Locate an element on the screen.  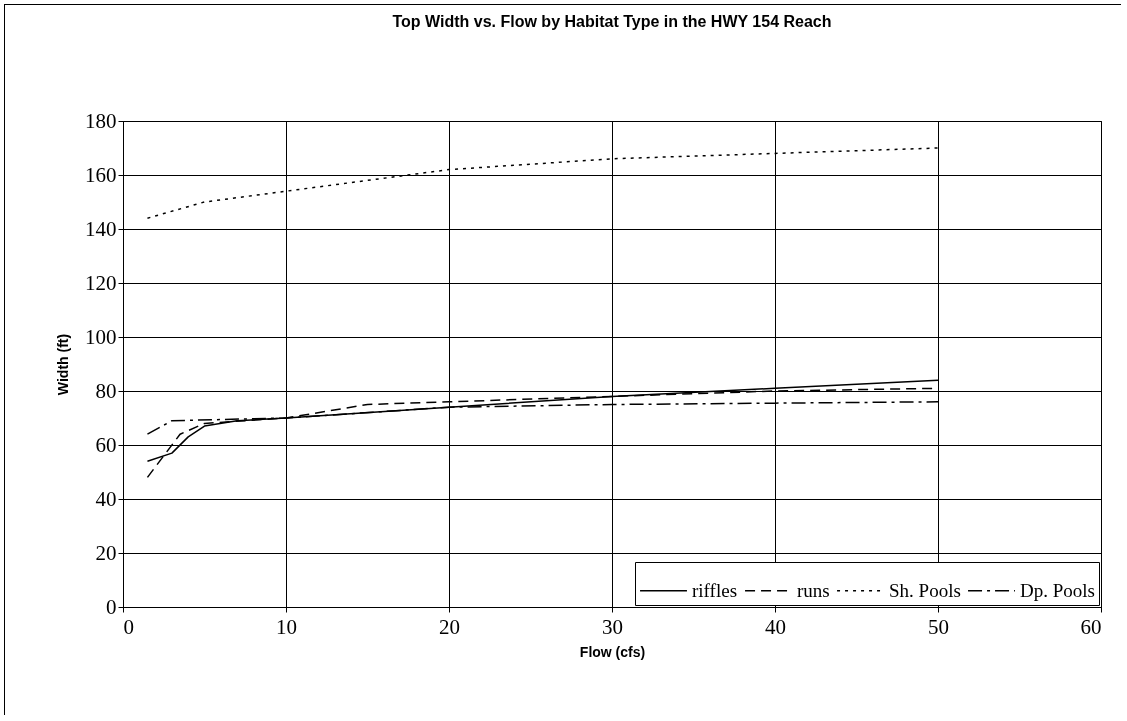
legend-label: Dp. Pools is located at coordinates (1057, 590).